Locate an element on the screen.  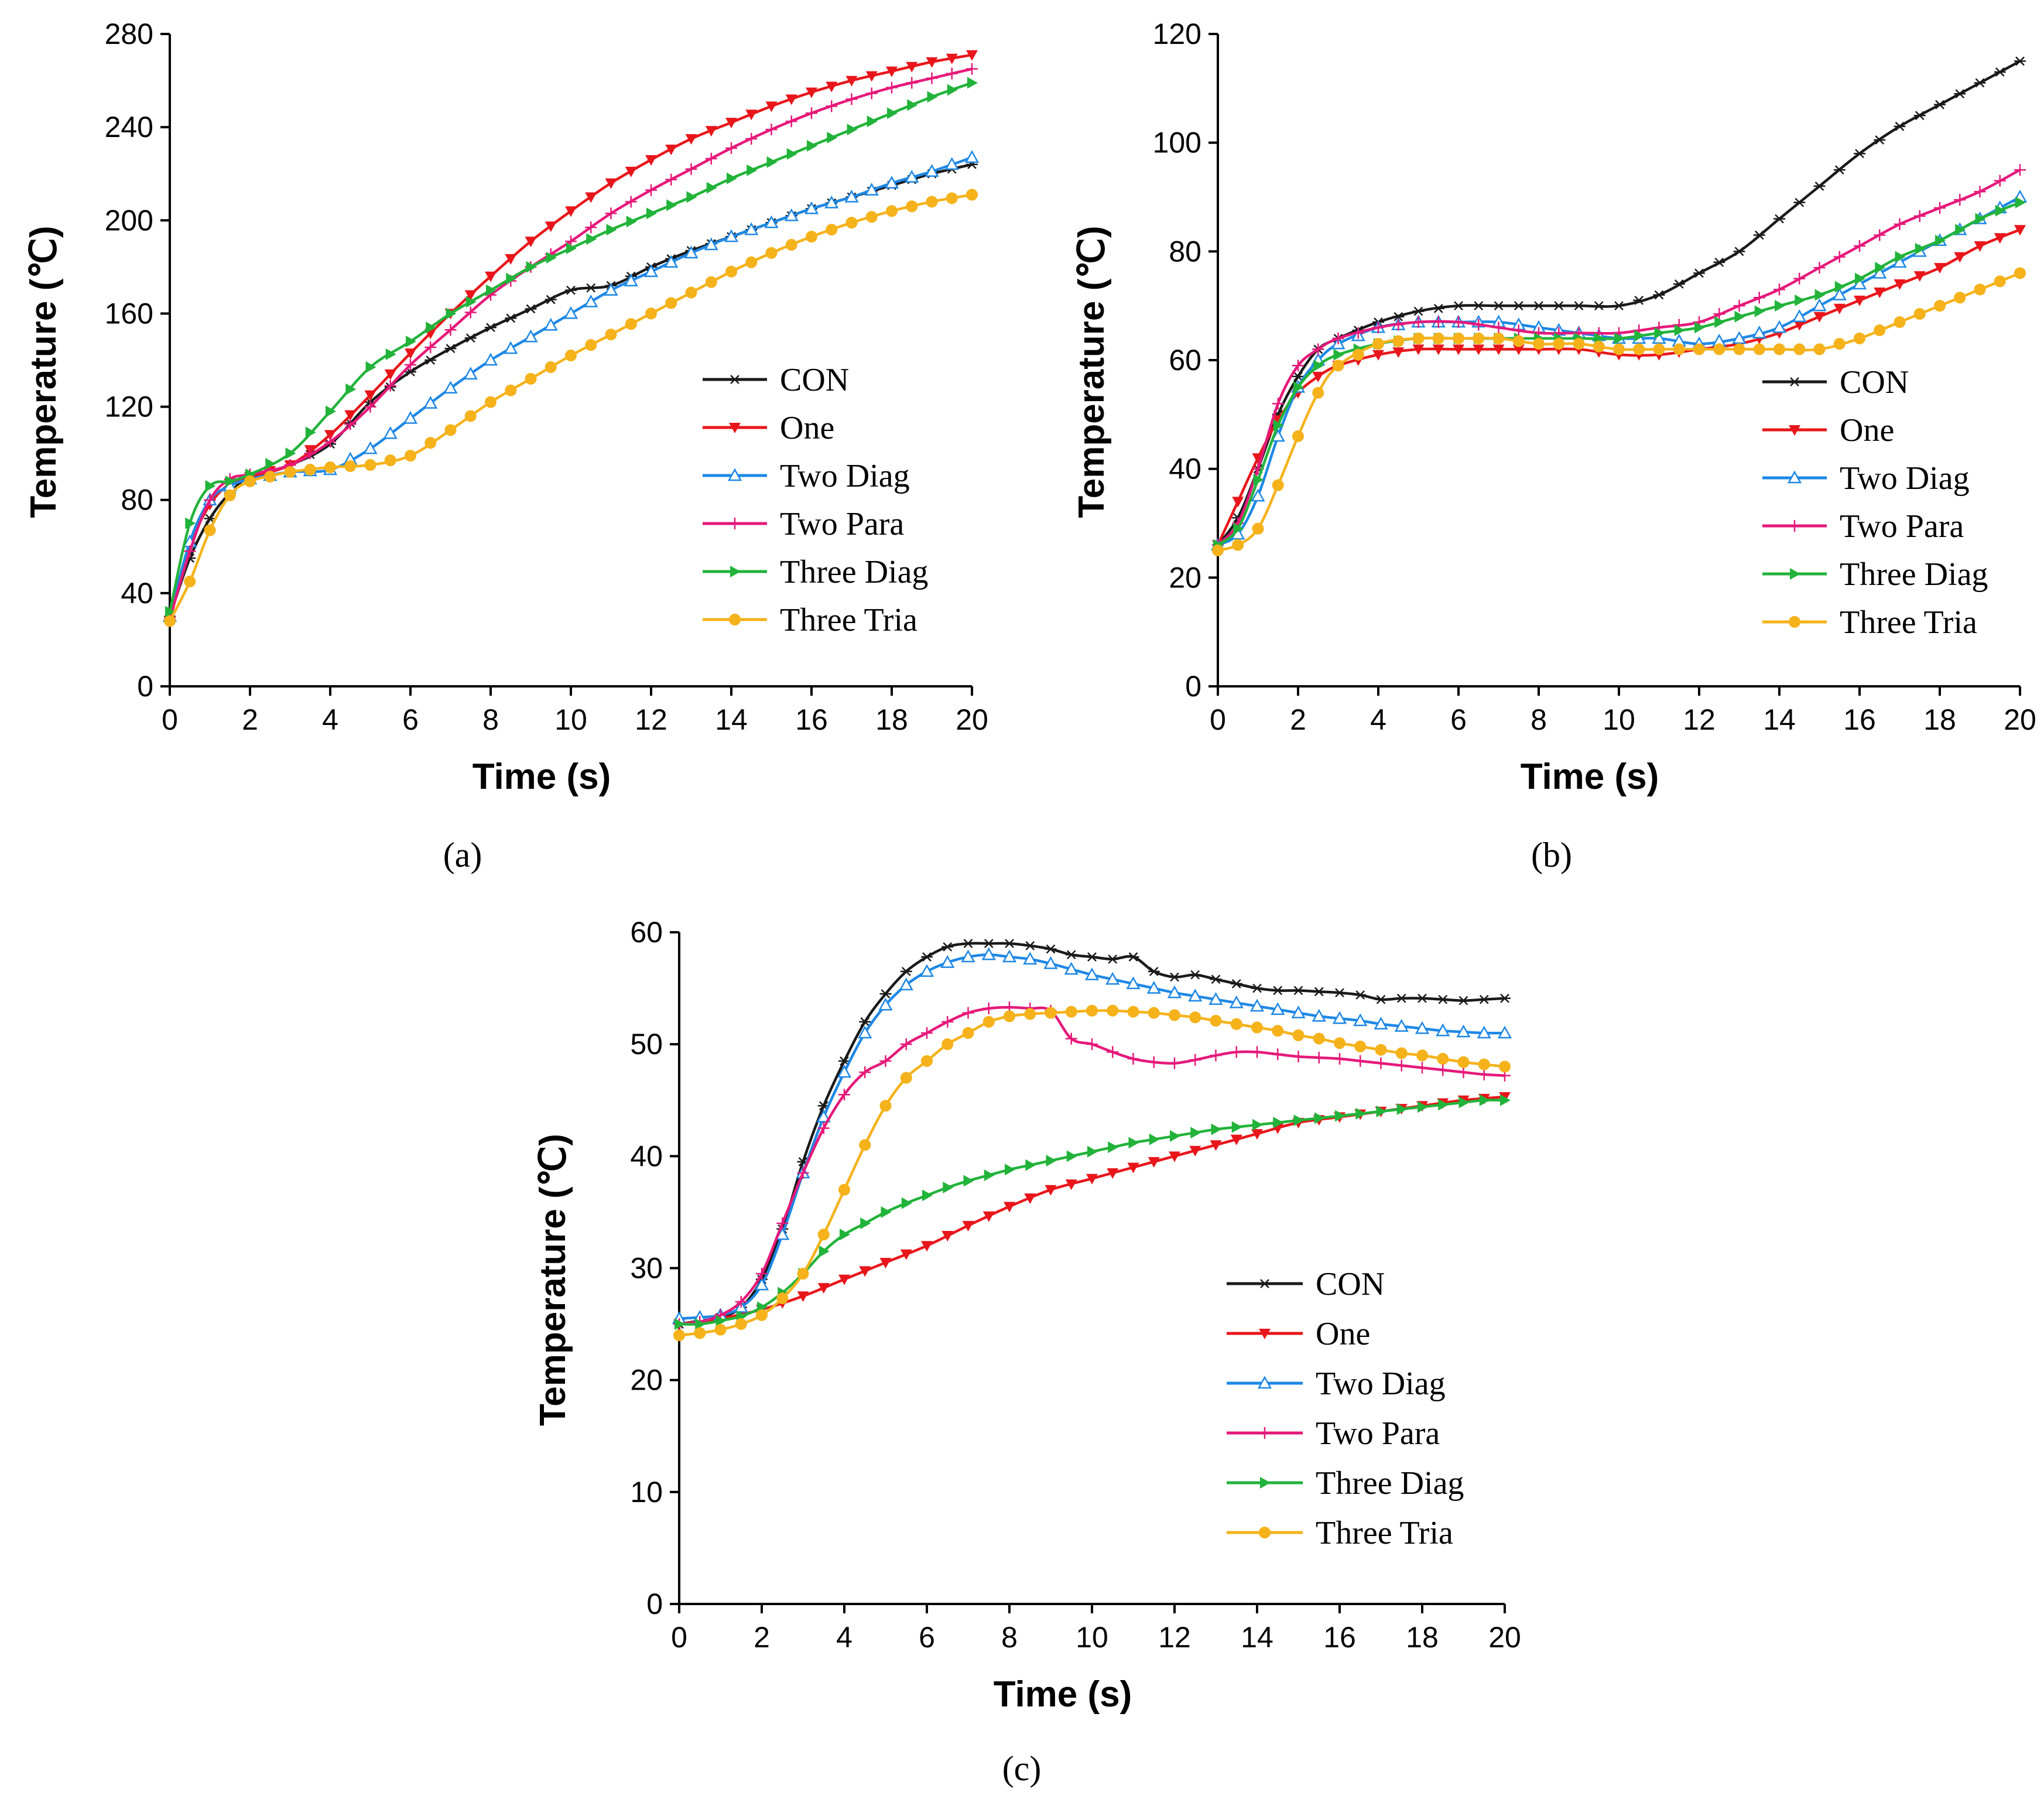
legend-label-two-diag-a: Two Diag is located at coordinates (845, 476).